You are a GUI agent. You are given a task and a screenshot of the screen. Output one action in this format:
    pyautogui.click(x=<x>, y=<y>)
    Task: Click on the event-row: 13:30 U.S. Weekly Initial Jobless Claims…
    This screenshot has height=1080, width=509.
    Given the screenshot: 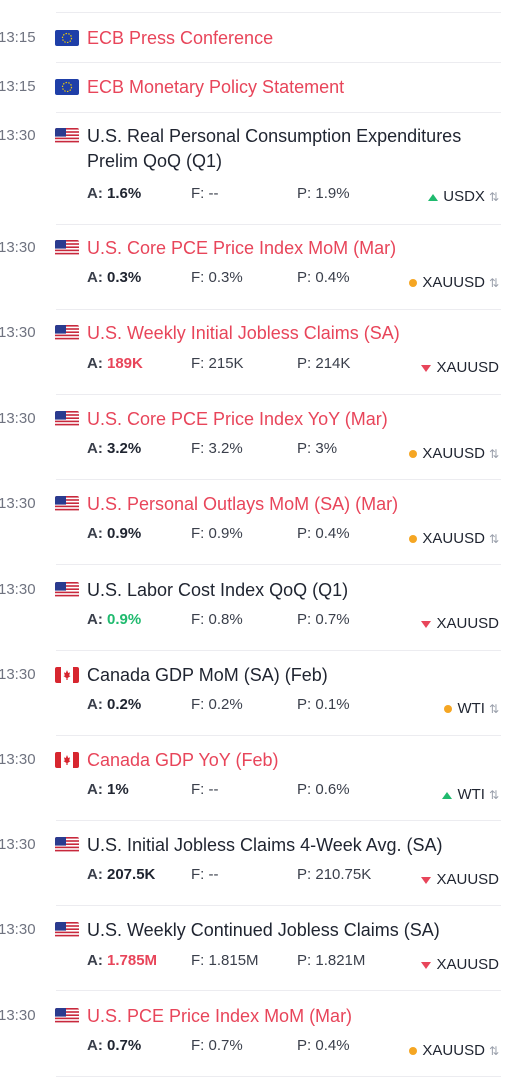 What is the action you would take?
    pyautogui.click(x=254, y=358)
    